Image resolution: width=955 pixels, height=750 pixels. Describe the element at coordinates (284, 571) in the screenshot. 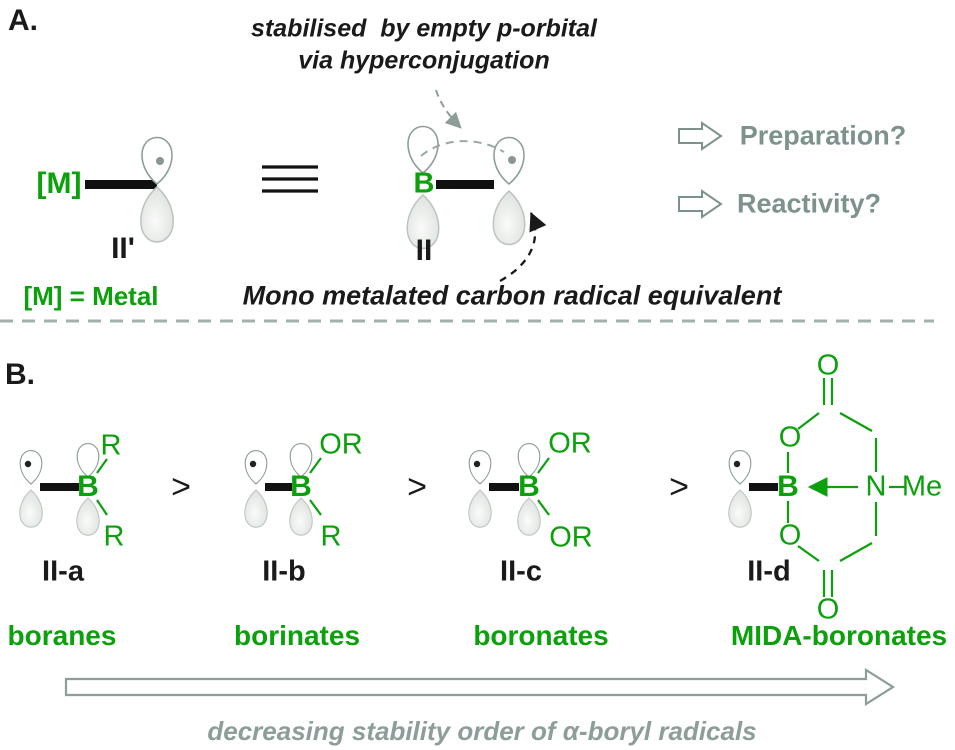

I see `structure-IIb-label: II-b` at that location.